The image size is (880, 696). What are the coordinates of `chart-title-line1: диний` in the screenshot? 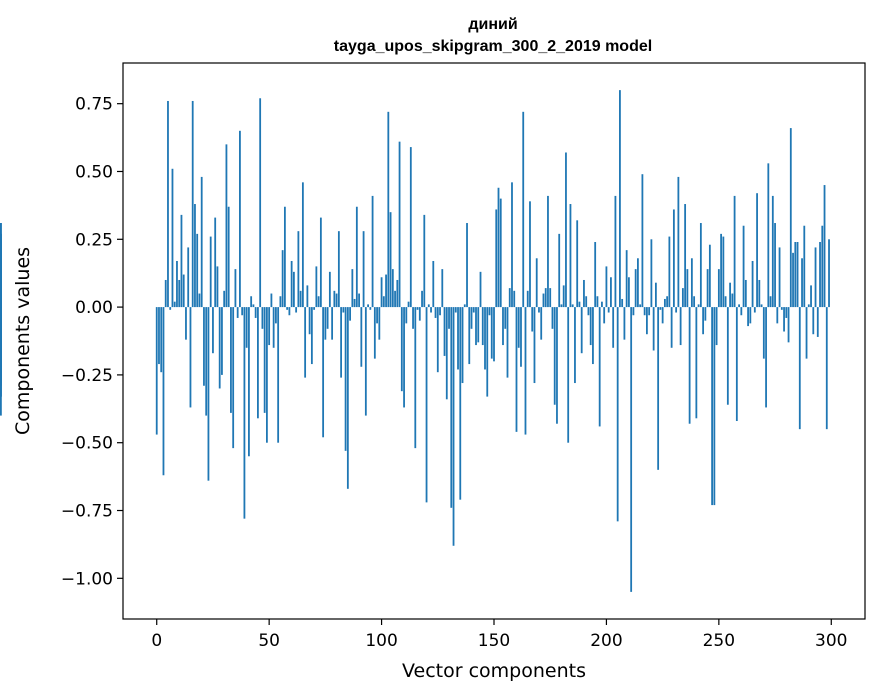 It's located at (492, 24).